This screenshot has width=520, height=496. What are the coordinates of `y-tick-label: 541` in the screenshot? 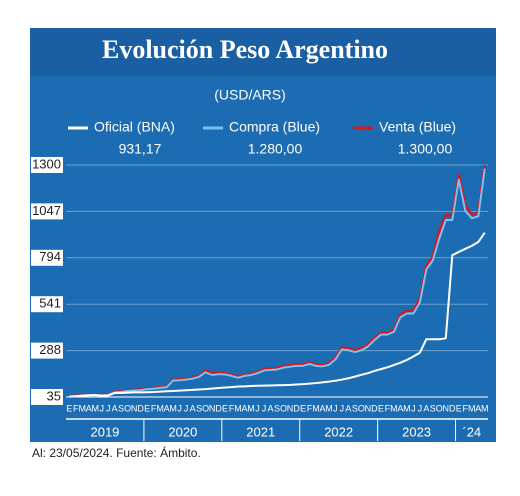 It's located at (50, 303).